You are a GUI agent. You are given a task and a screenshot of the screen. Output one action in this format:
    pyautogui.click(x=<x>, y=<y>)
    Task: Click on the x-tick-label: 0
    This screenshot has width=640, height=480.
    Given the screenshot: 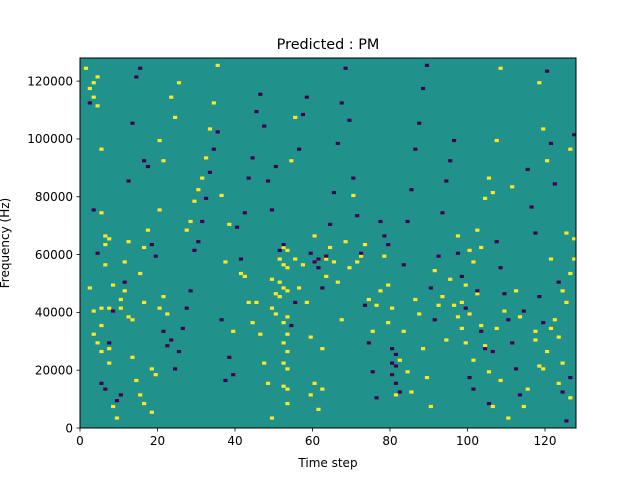 What is the action you would take?
    pyautogui.click(x=80, y=441)
    